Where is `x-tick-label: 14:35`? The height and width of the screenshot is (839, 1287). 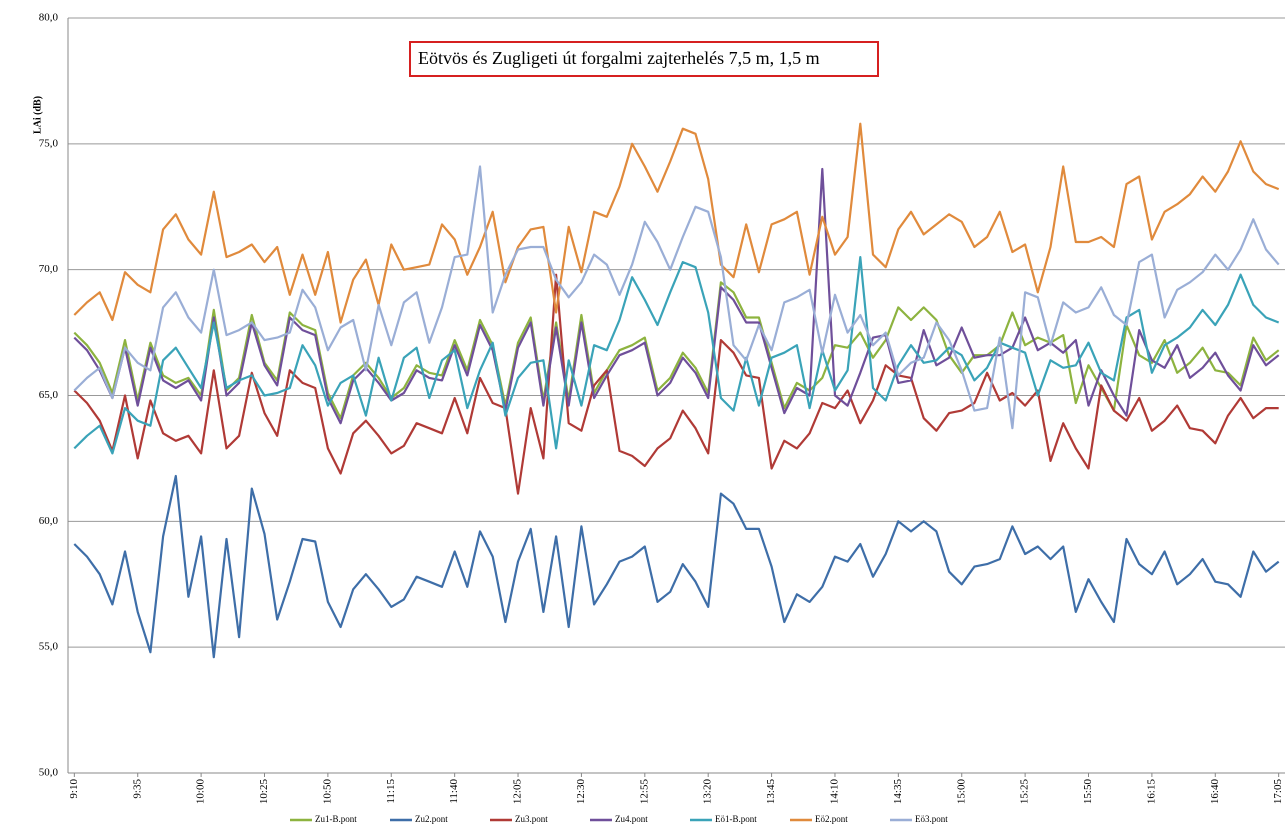
x-tick-label: 14:35 is located at coordinates (898, 792).